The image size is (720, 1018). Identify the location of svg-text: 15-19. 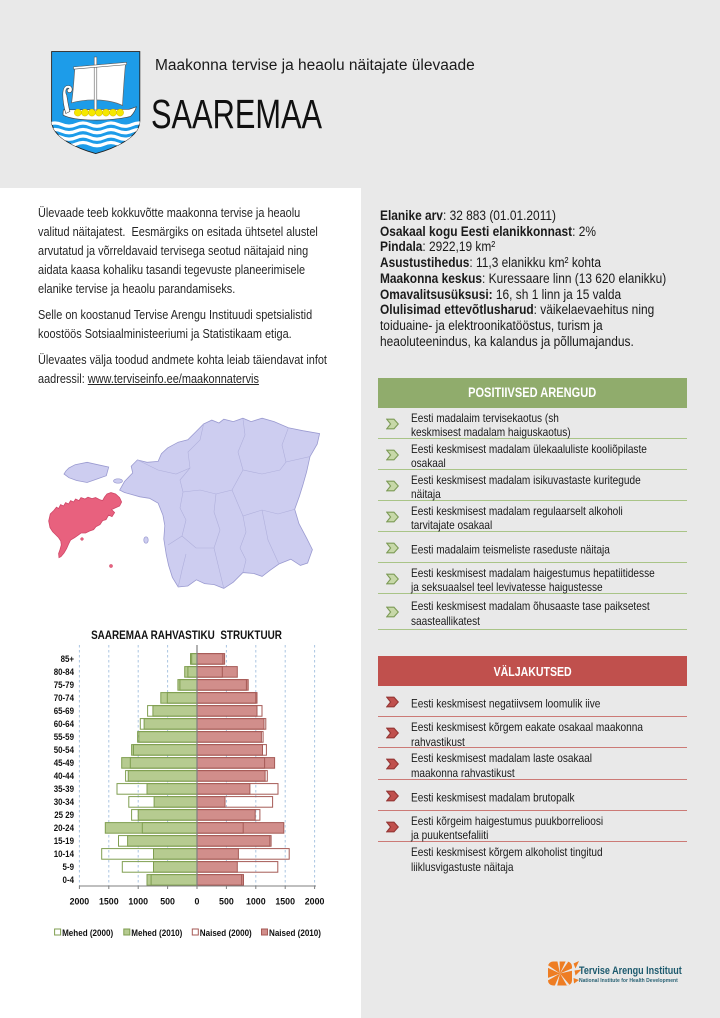
(64, 841).